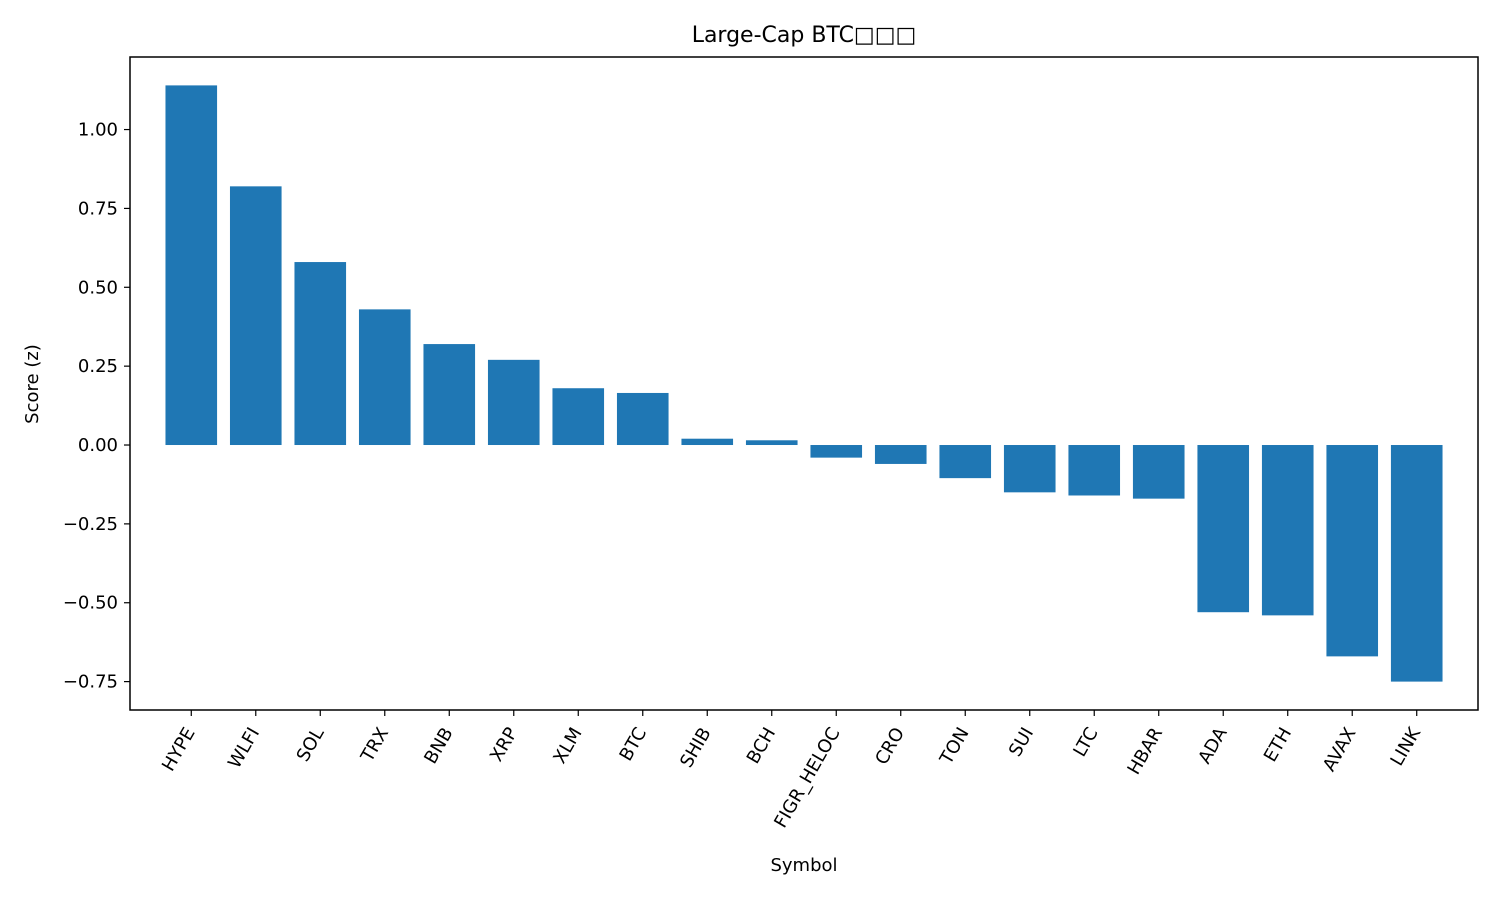  What do you see at coordinates (1021, 742) in the screenshot?
I see `x-tick-label: SUI` at bounding box center [1021, 742].